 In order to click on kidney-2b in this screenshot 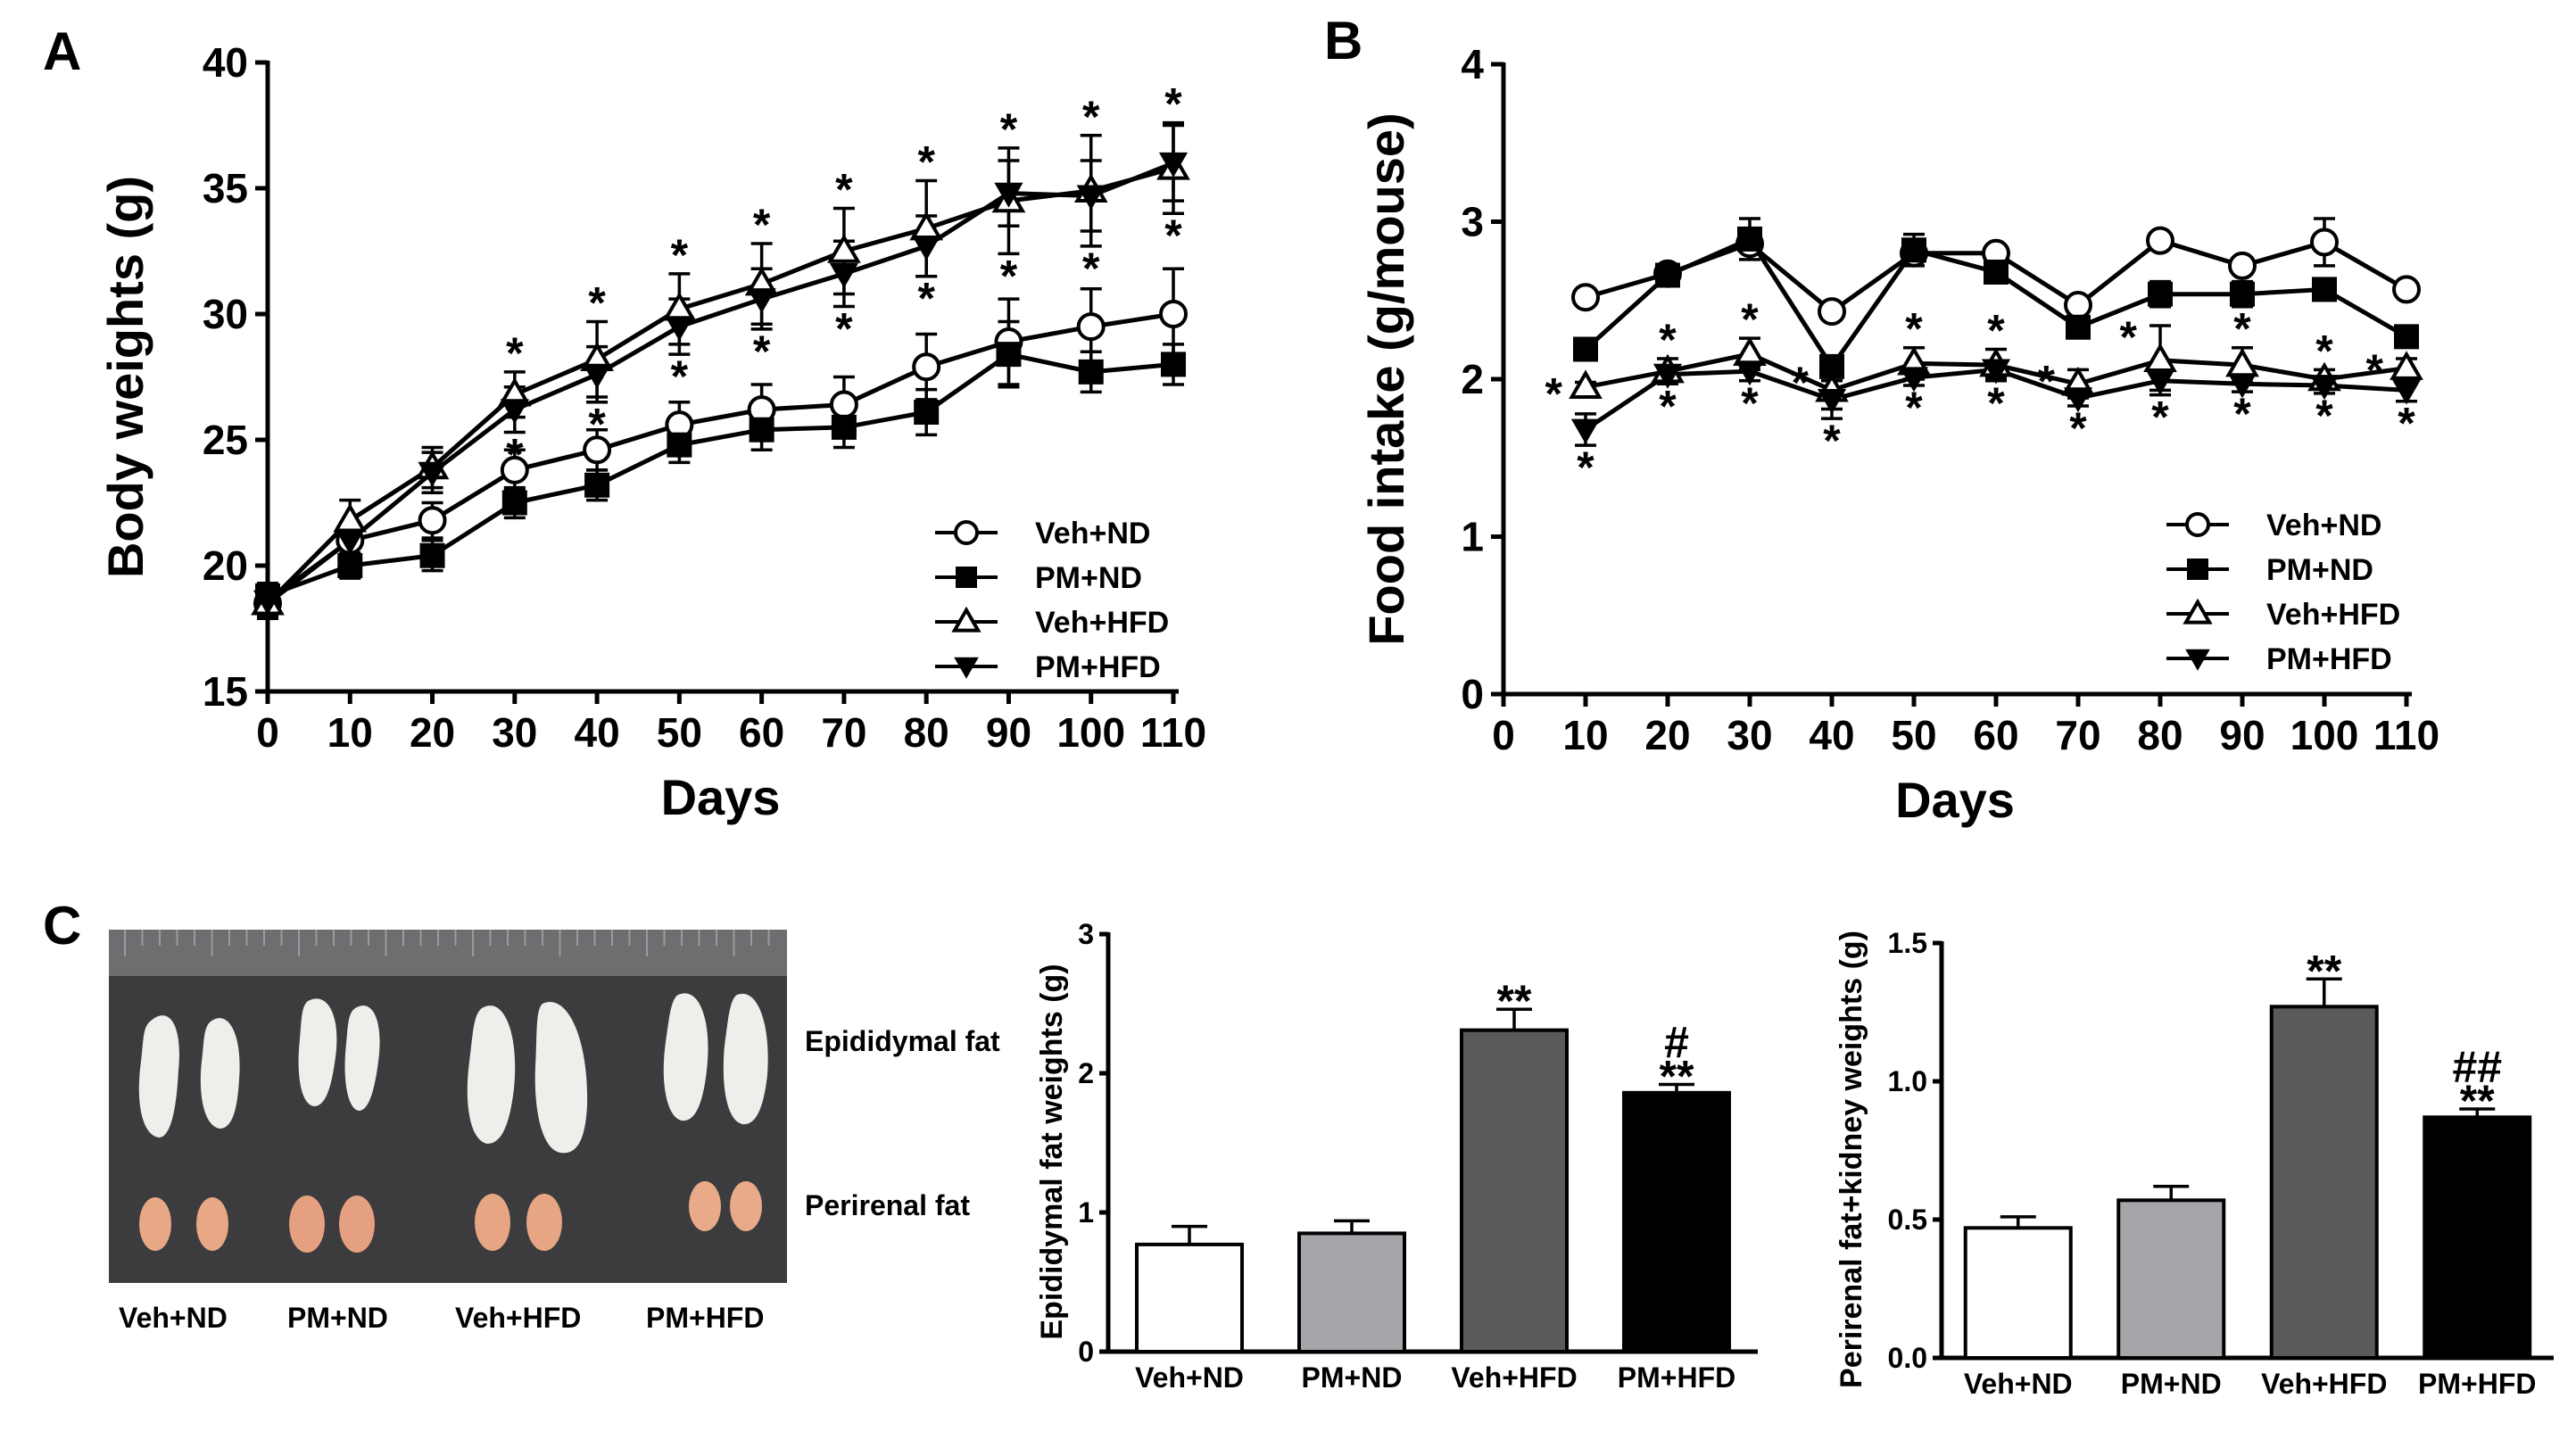, I will do `click(357, 1224)`.